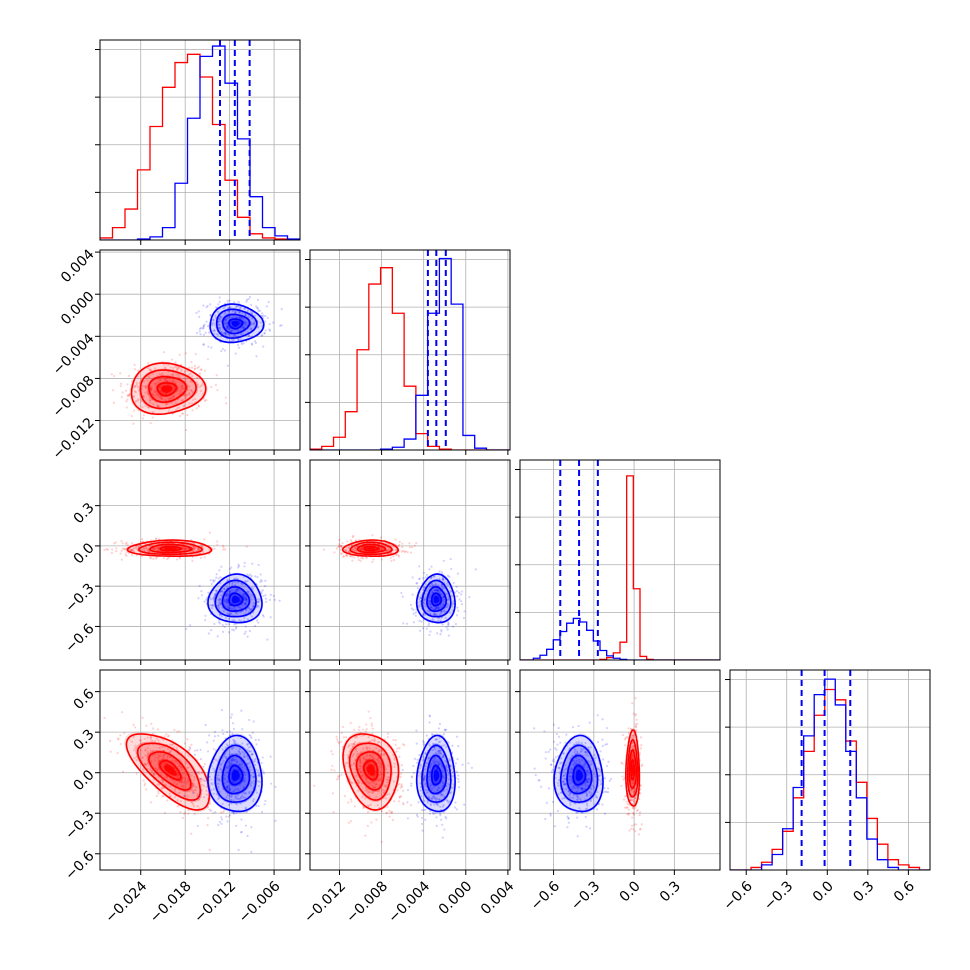 Image resolution: width=970 pixels, height=970 pixels. I want to click on blue-histogram, so click(620, 638).